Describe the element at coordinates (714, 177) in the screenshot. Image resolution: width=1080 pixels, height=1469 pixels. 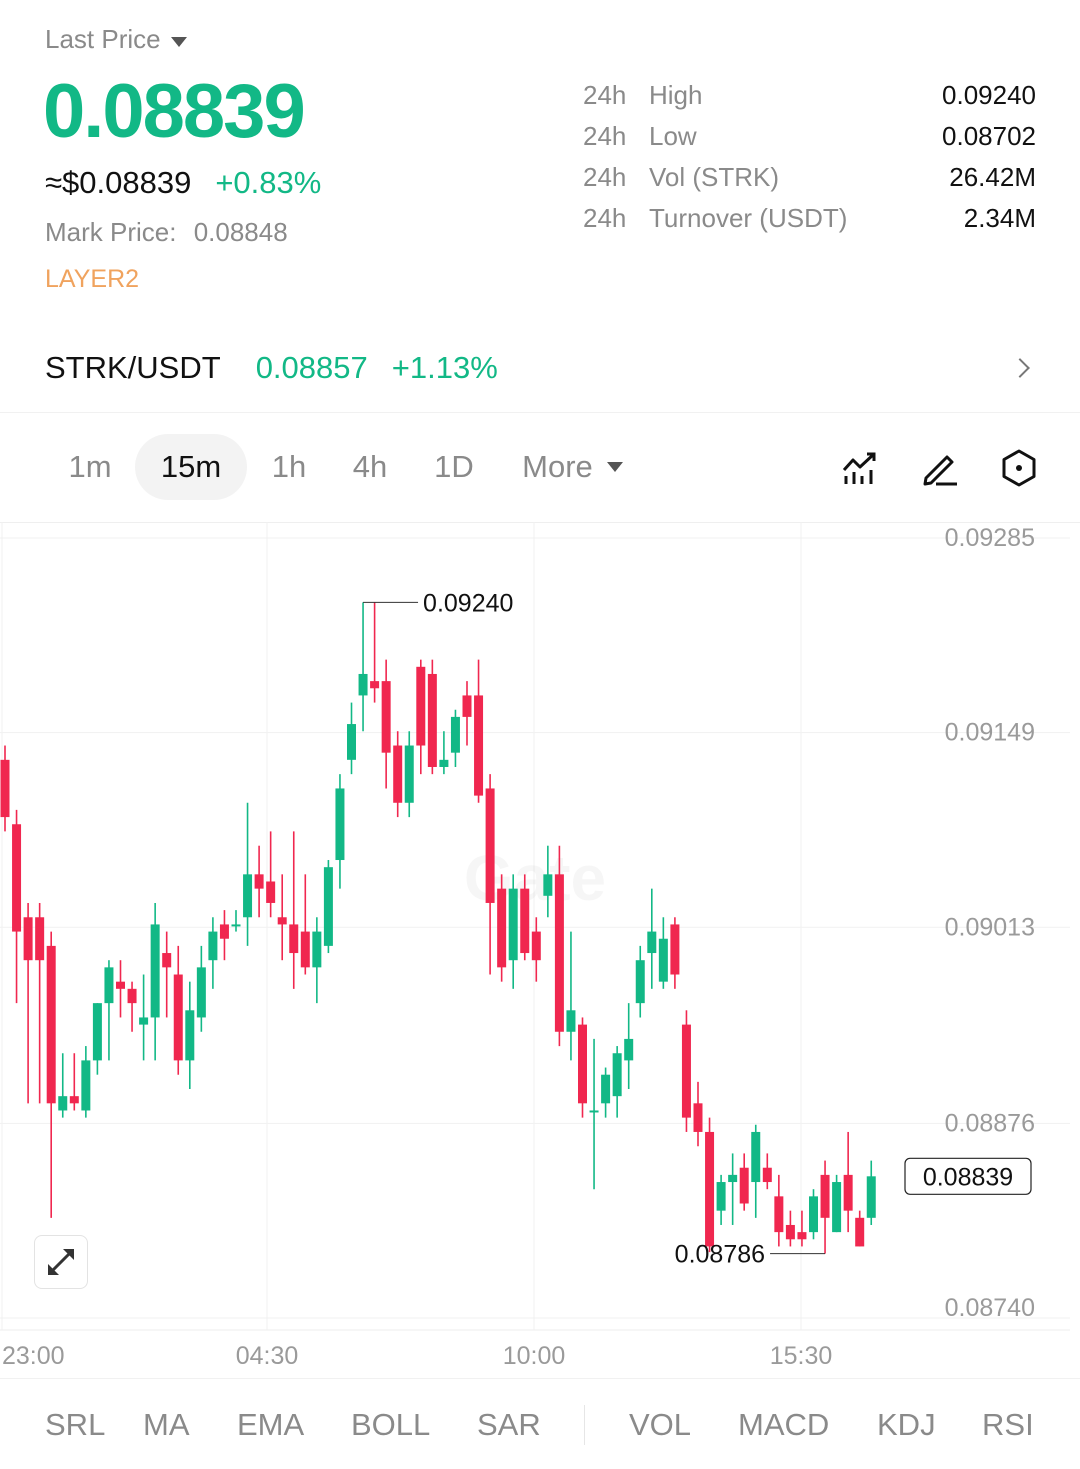
I see `stat-name: Vol (STRK)` at that location.